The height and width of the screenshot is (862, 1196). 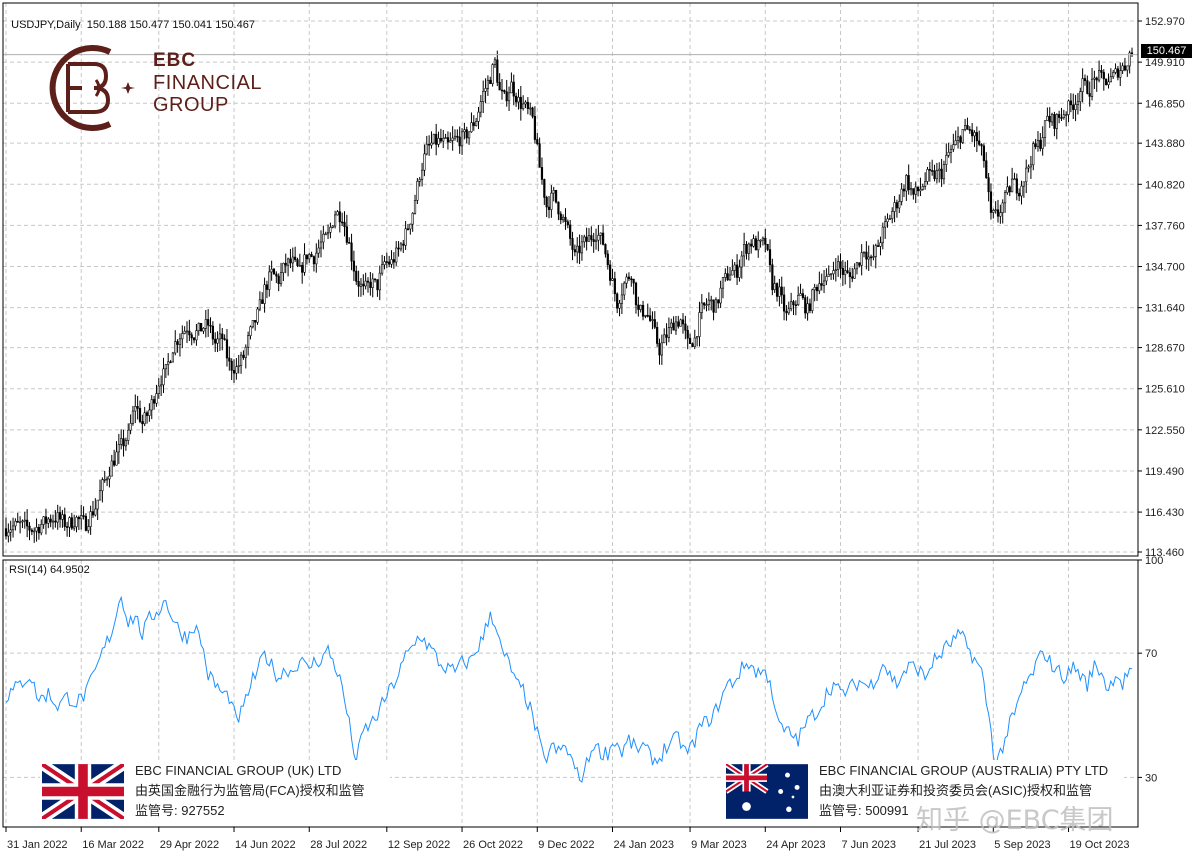 I want to click on uk-flag-icon, so click(x=83, y=791).